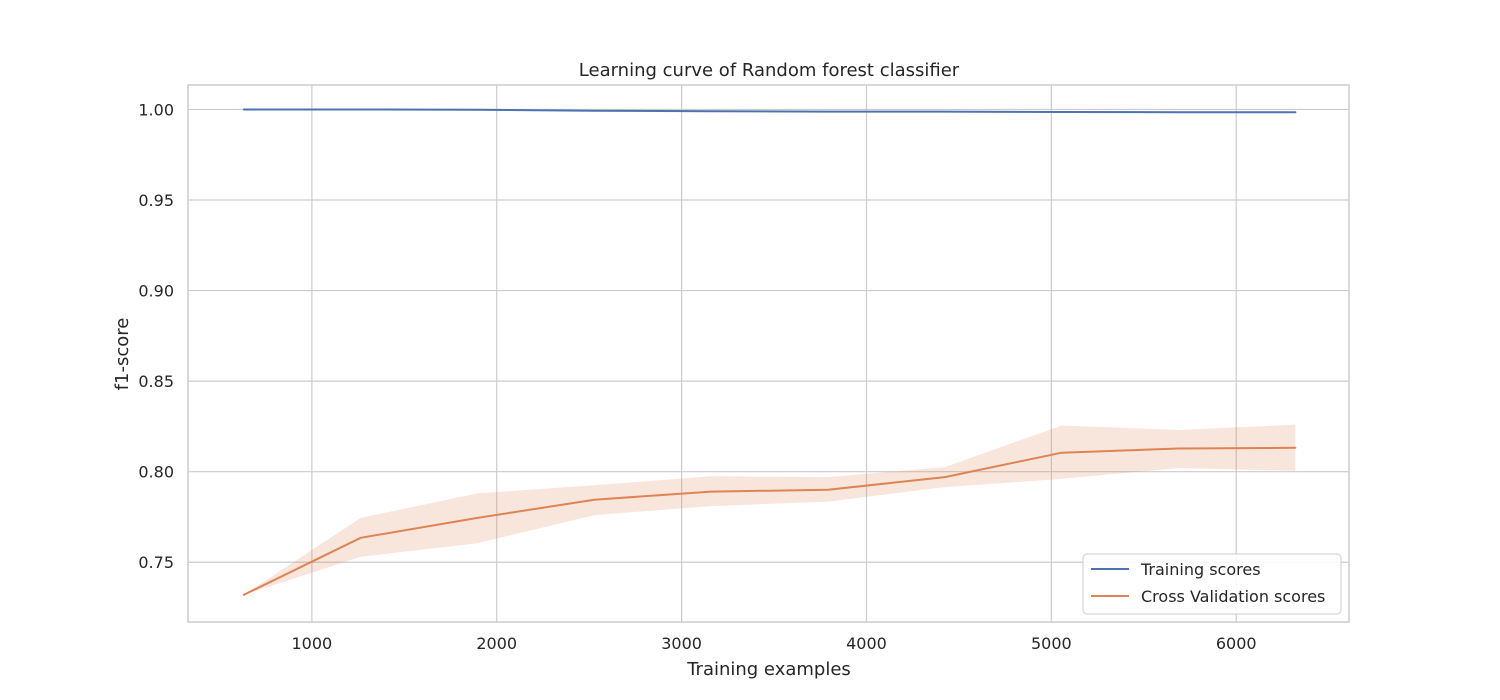 The height and width of the screenshot is (700, 1500). I want to click on x-tick-label: 1000, so click(312, 643).